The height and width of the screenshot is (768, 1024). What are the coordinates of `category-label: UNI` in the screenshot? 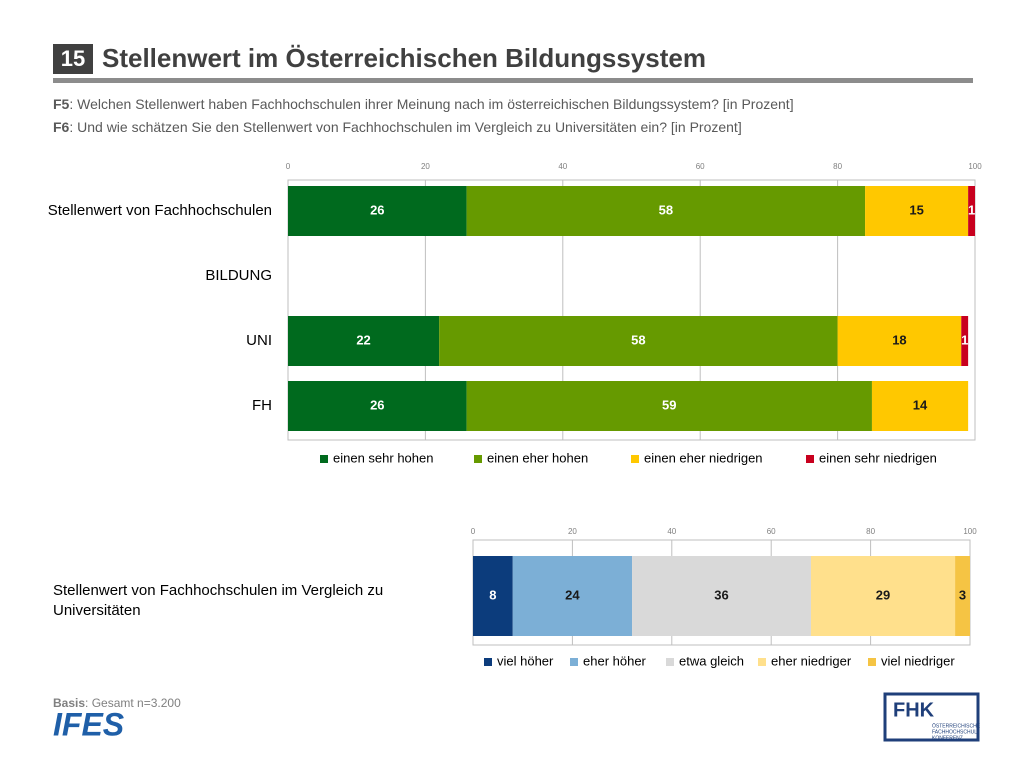 It's located at (259, 340).